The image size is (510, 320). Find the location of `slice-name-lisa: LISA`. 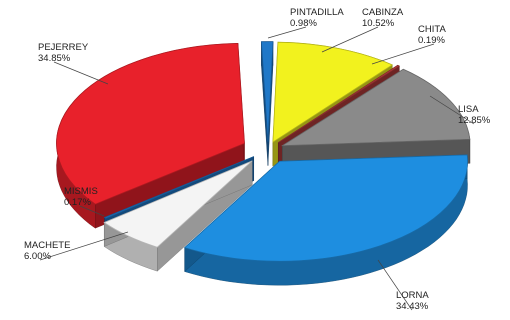

slice-name-lisa: LISA is located at coordinates (468, 109).